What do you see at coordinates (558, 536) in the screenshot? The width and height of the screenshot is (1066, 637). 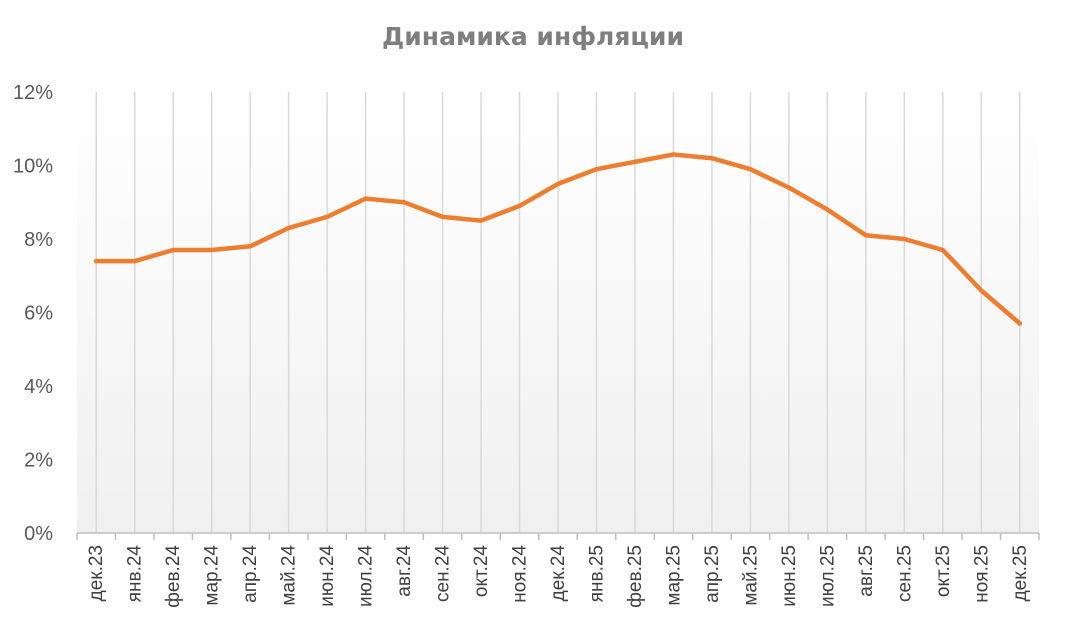 I see `x-axis` at bounding box center [558, 536].